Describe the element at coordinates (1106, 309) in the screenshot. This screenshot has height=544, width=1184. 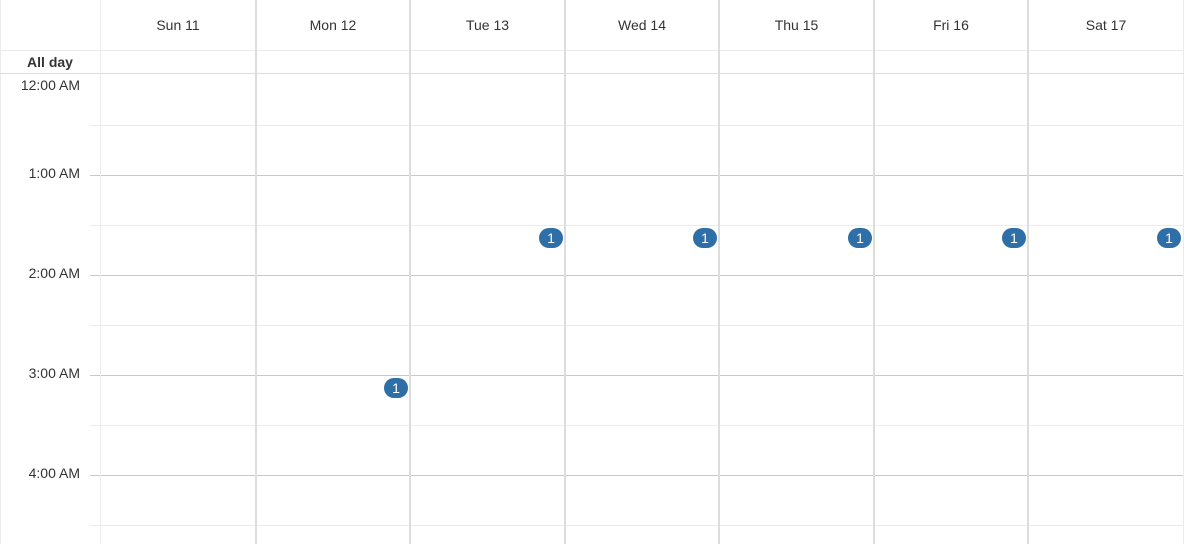
I see `day-column-sat` at that location.